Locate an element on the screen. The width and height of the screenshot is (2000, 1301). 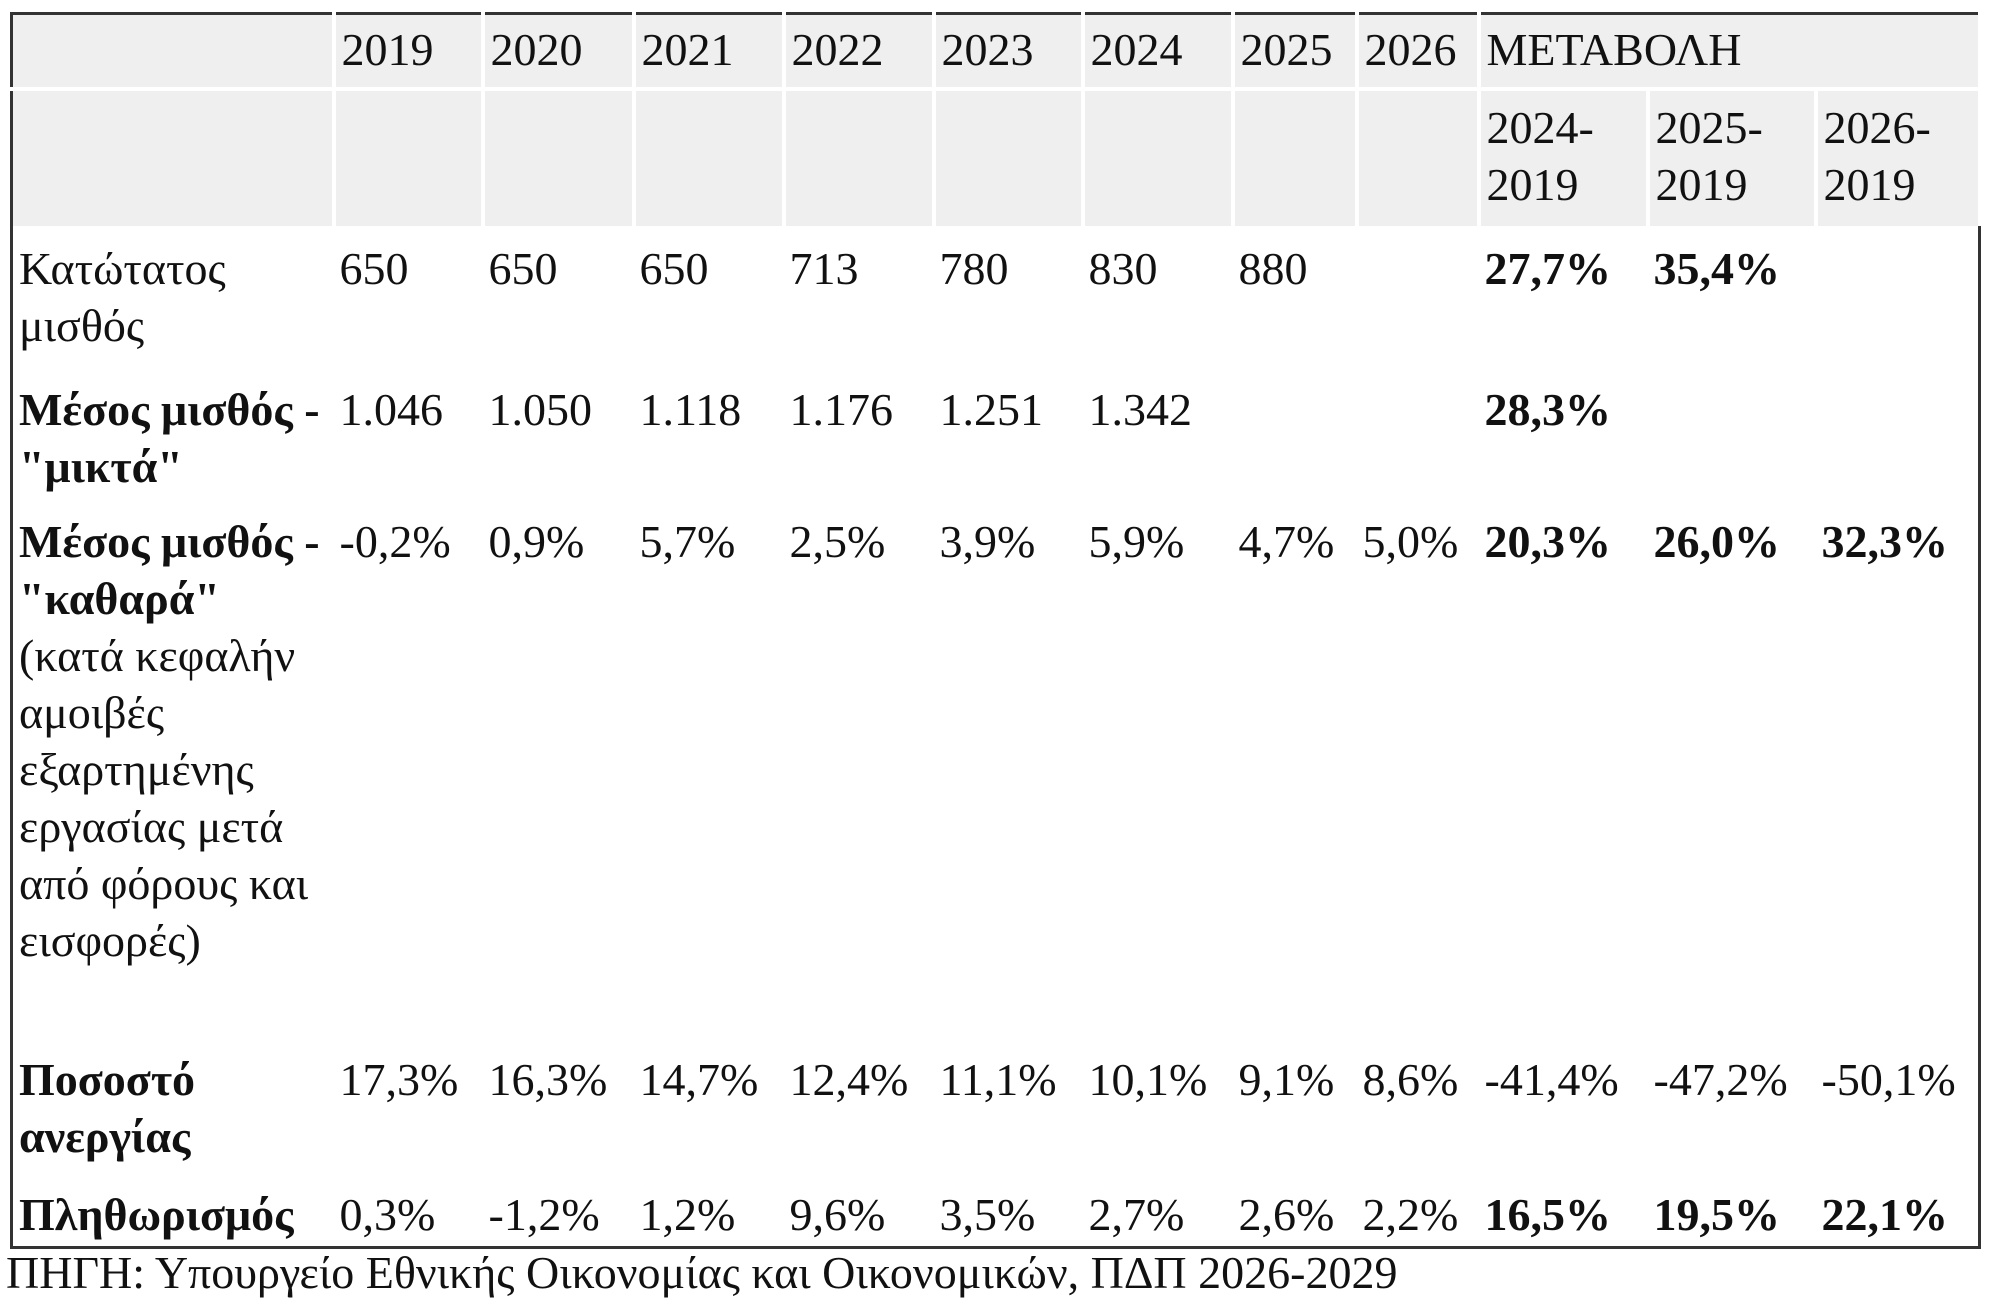
value-cell: 2,5% is located at coordinates (859, 776).